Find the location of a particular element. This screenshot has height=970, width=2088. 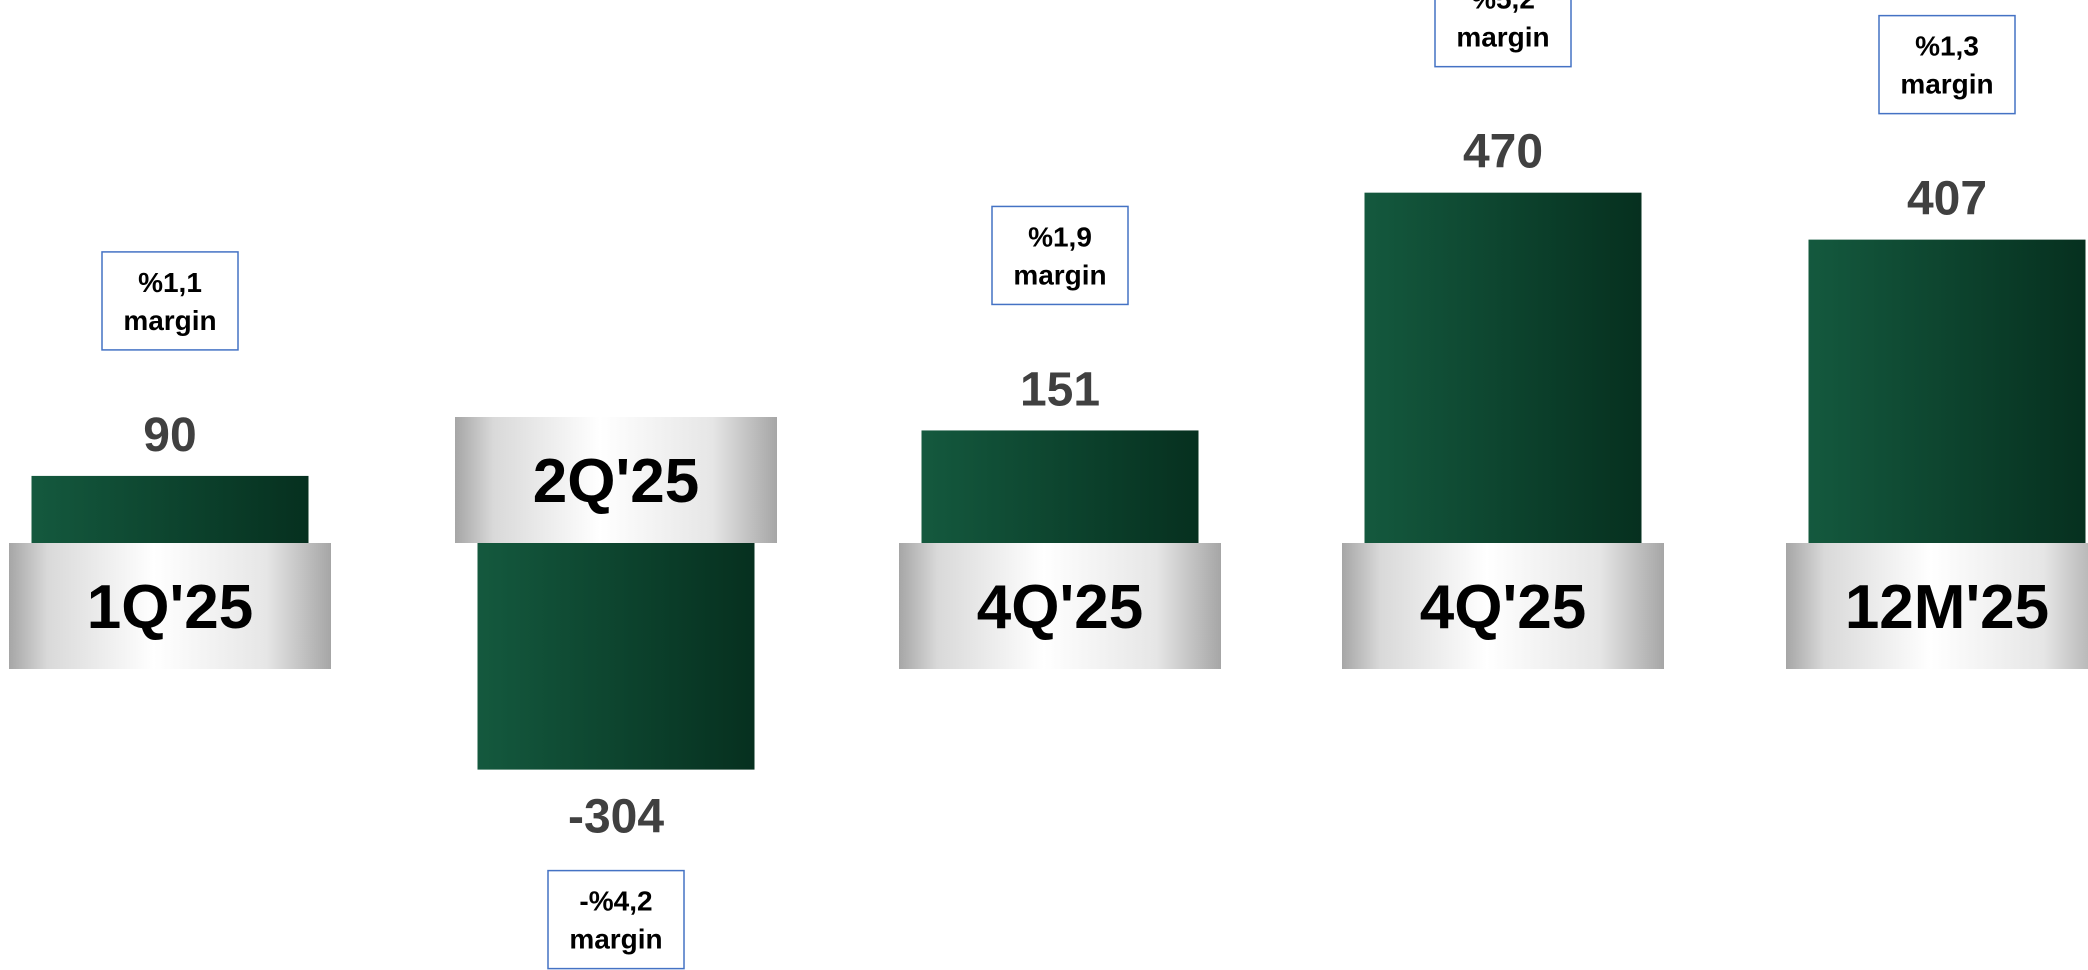

margin-value: %5,2 is located at coordinates (1503, 7).